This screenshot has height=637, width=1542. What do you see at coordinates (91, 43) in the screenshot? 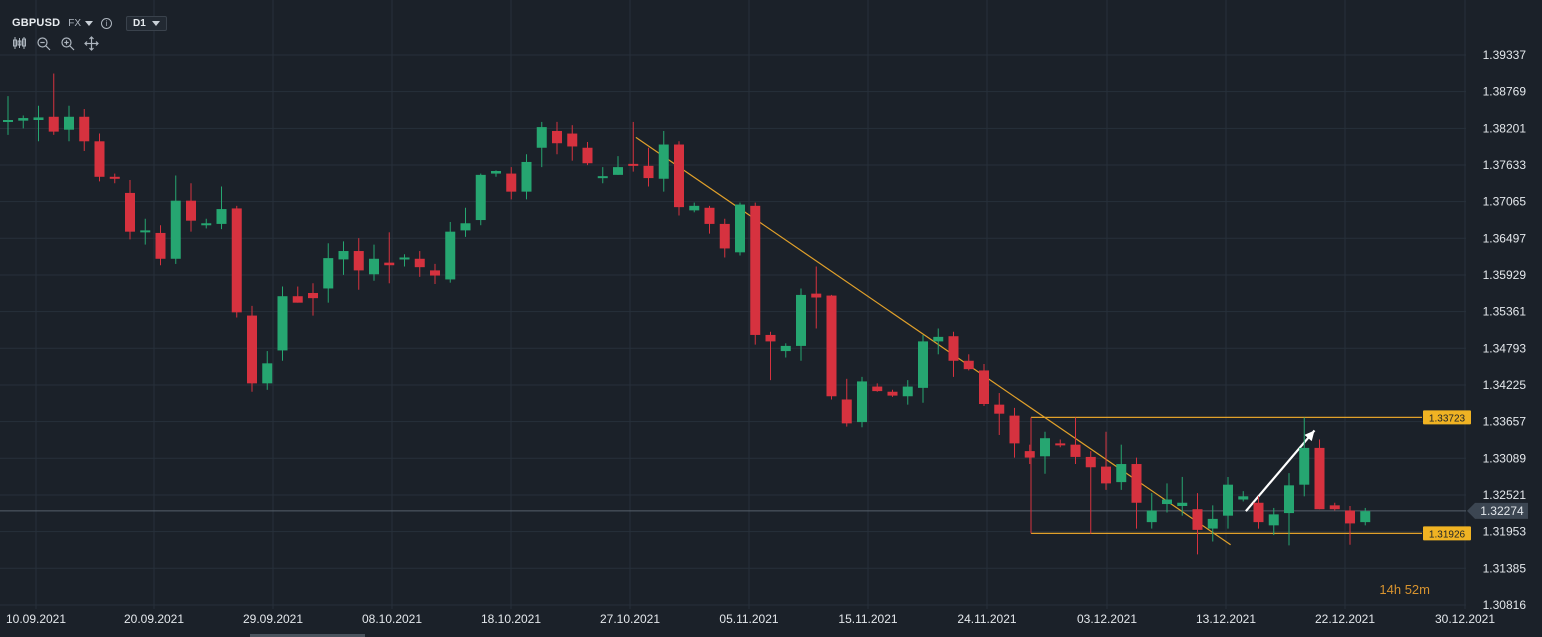
I see `crosshair-icon` at bounding box center [91, 43].